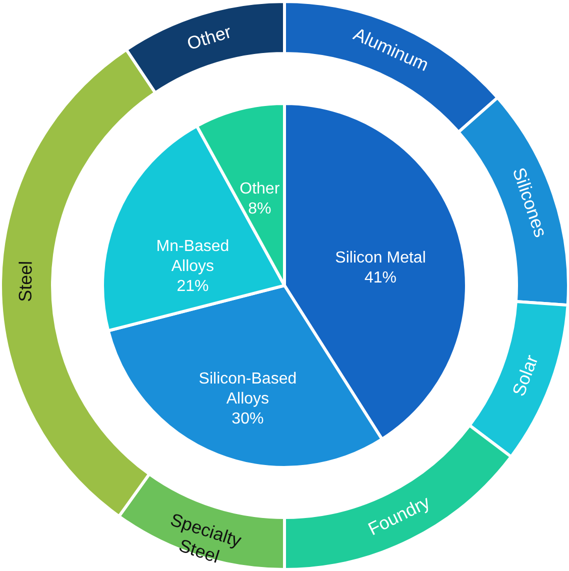 Image resolution: width=569 pixels, height=571 pixels. What do you see at coordinates (248, 419) in the screenshot?
I see `data-label: 30%` at bounding box center [248, 419].